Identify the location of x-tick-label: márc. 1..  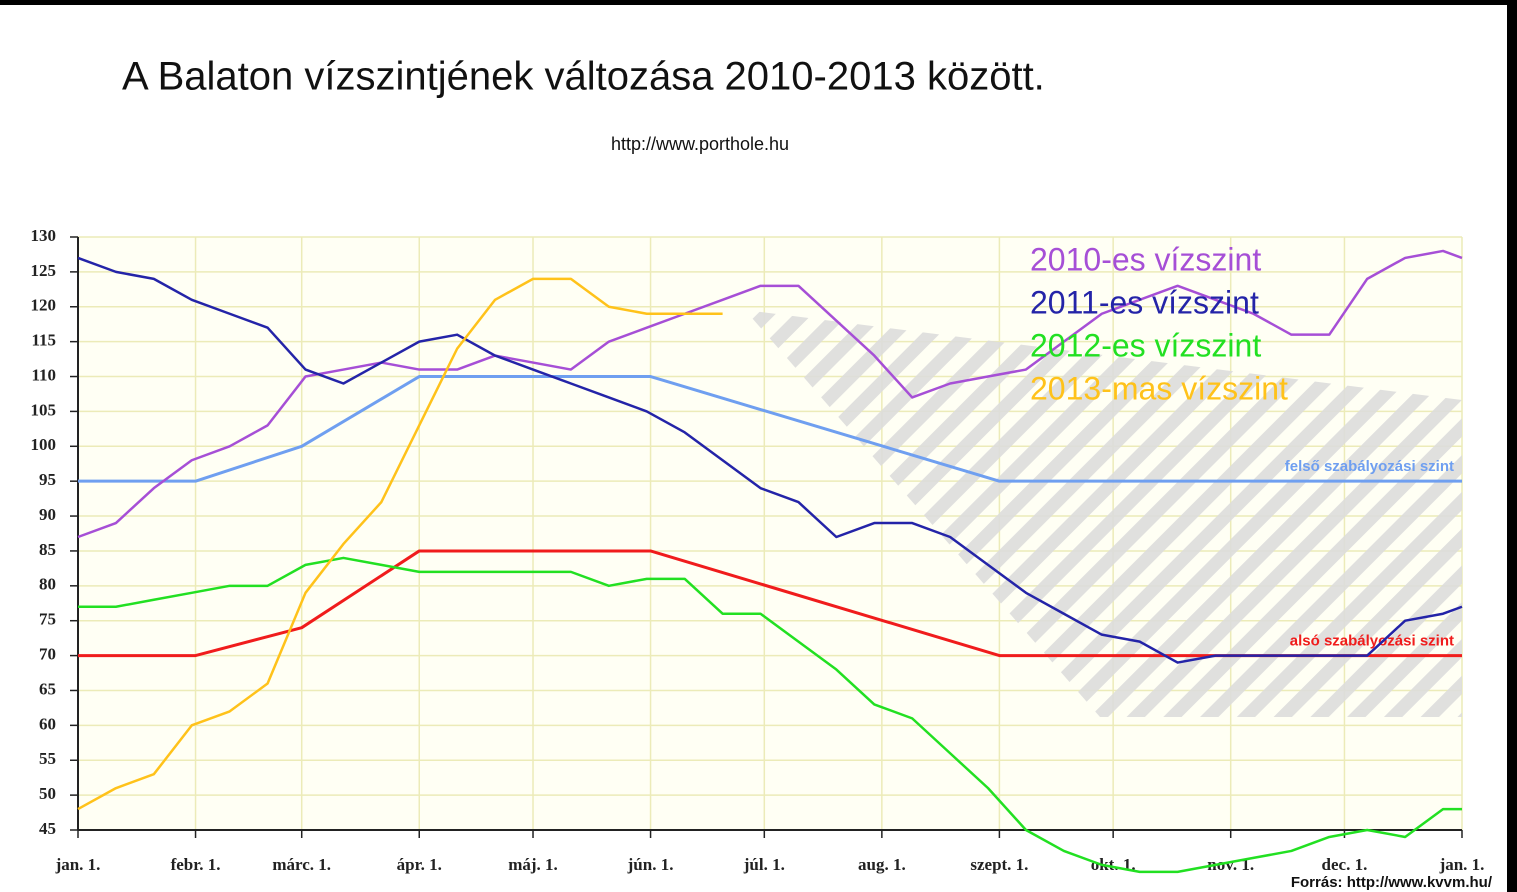
(301, 864).